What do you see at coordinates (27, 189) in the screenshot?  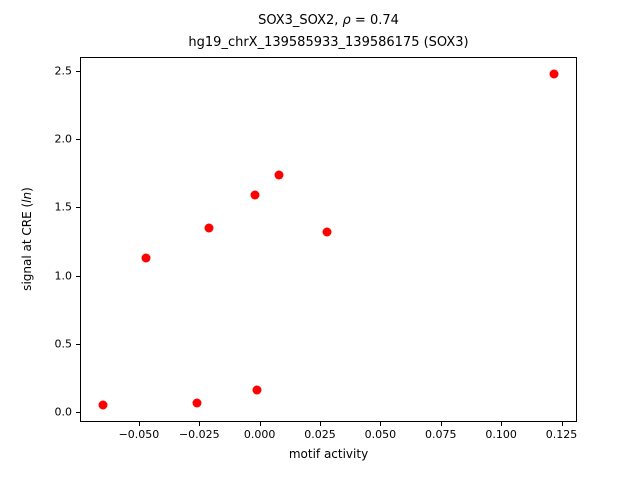 I see `y-axis-label-suffix: )` at bounding box center [27, 189].